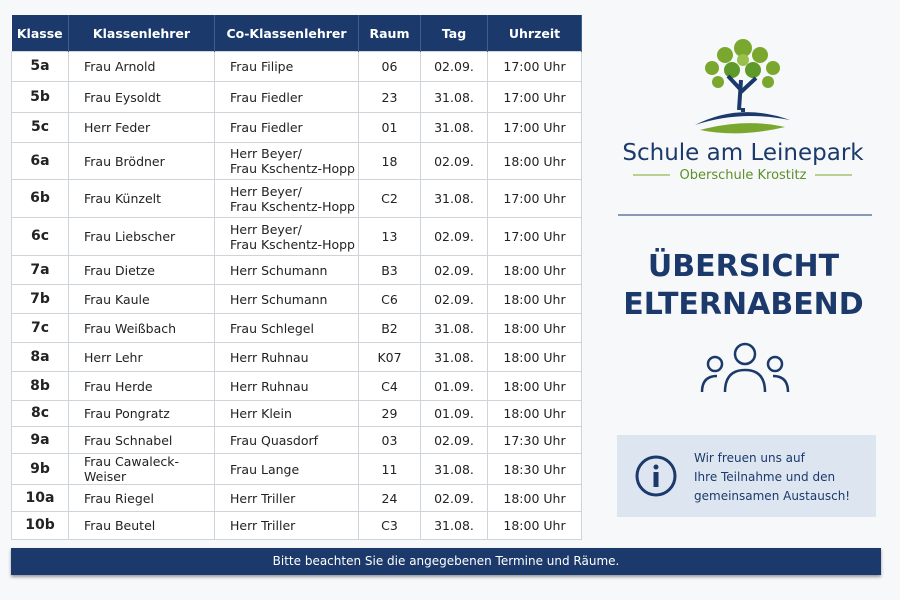 This screenshot has width=900, height=600. What do you see at coordinates (40, 525) in the screenshot?
I see `table-cell: 10b` at bounding box center [40, 525].